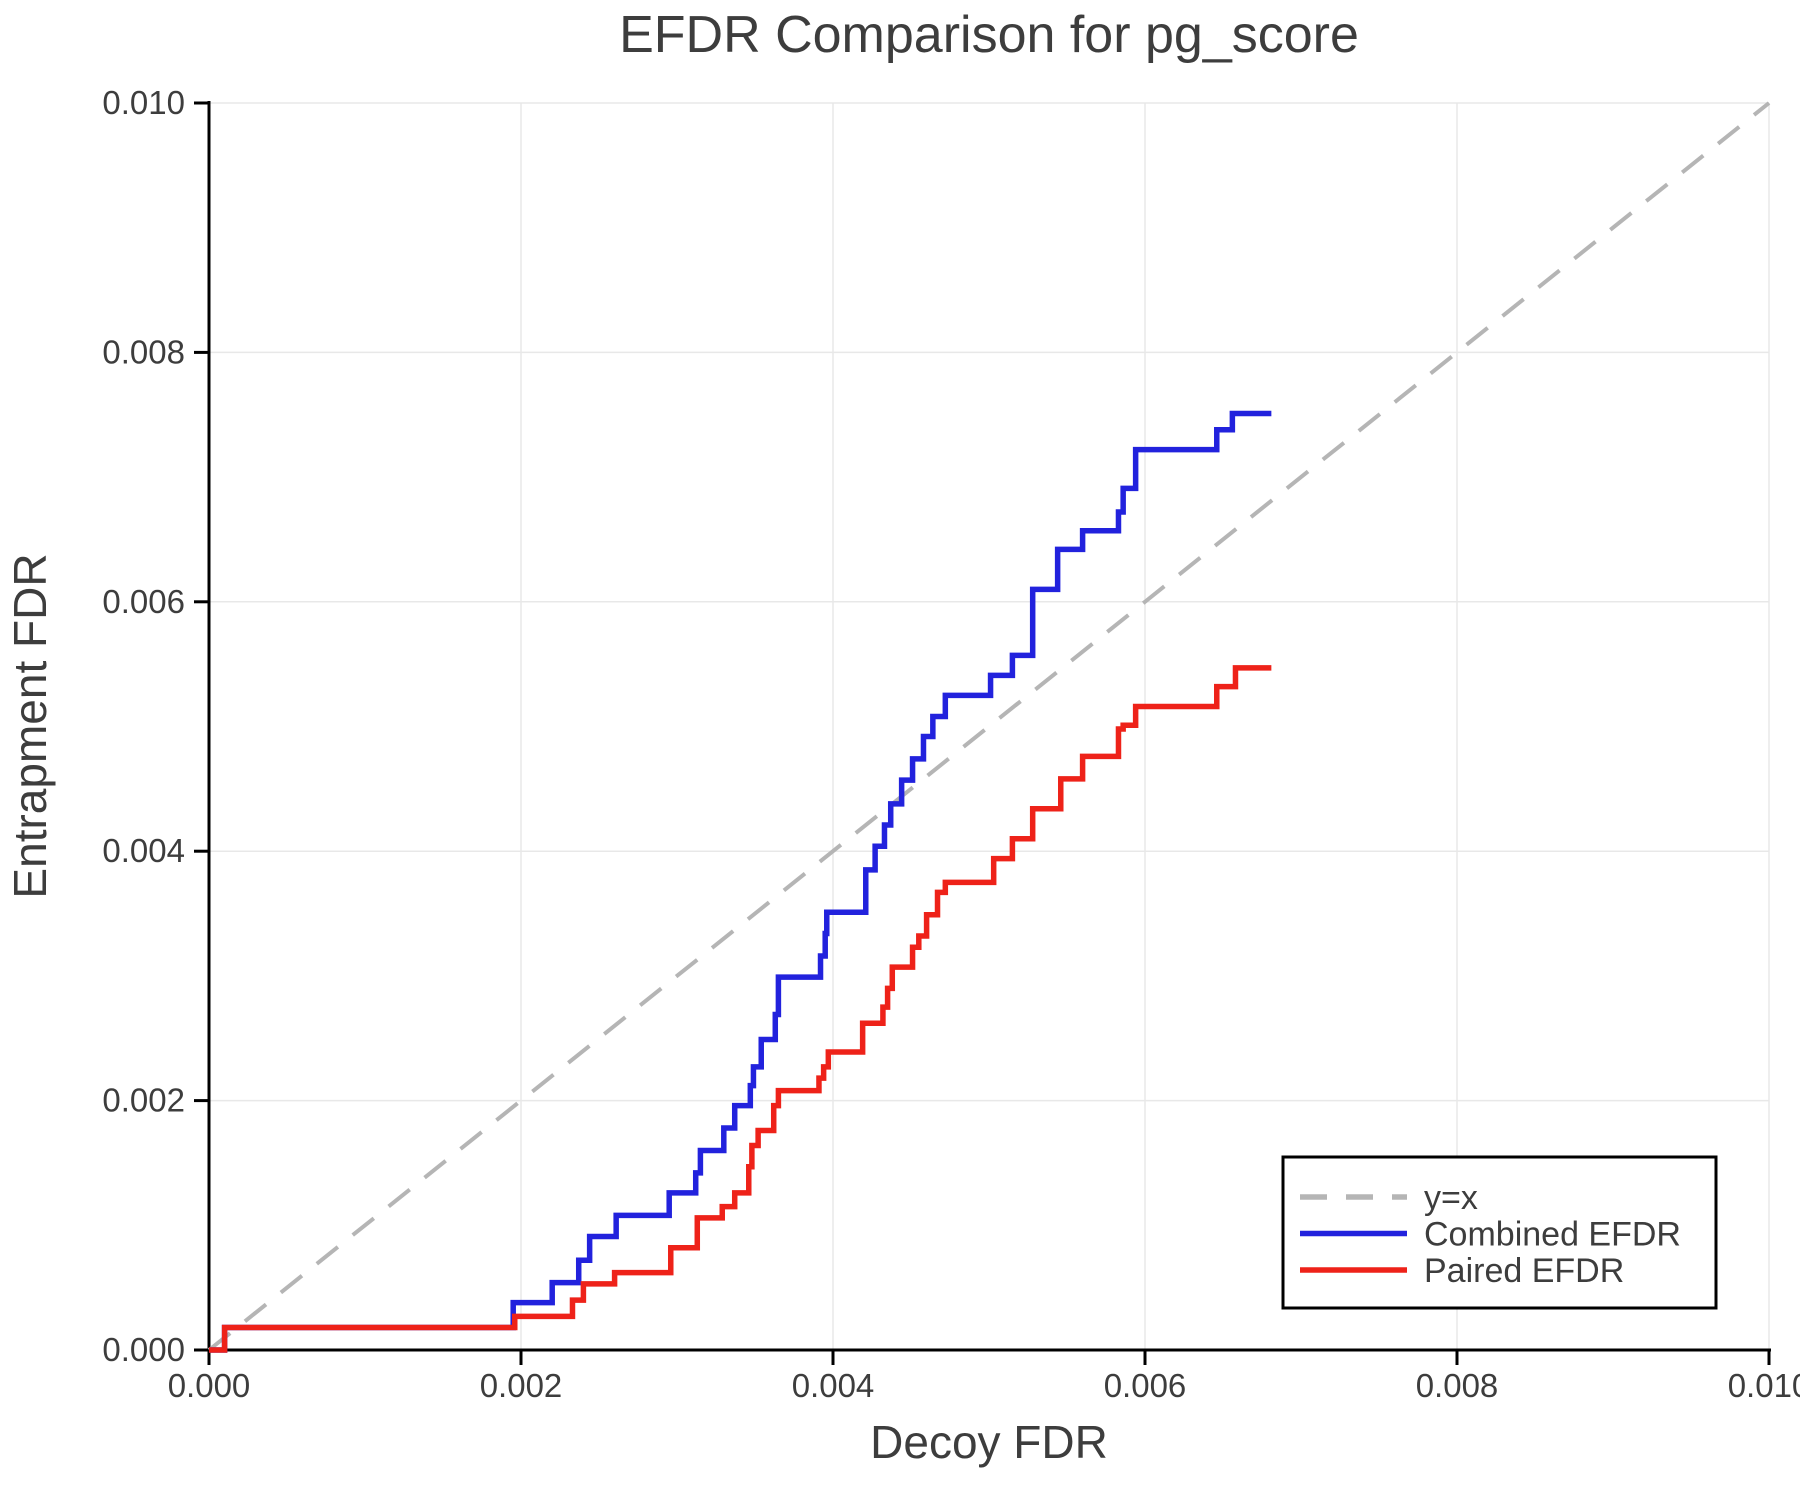 Image resolution: width=1800 pixels, height=1500 pixels. I want to click on y-tick-label: 0.000, so click(143, 1349).